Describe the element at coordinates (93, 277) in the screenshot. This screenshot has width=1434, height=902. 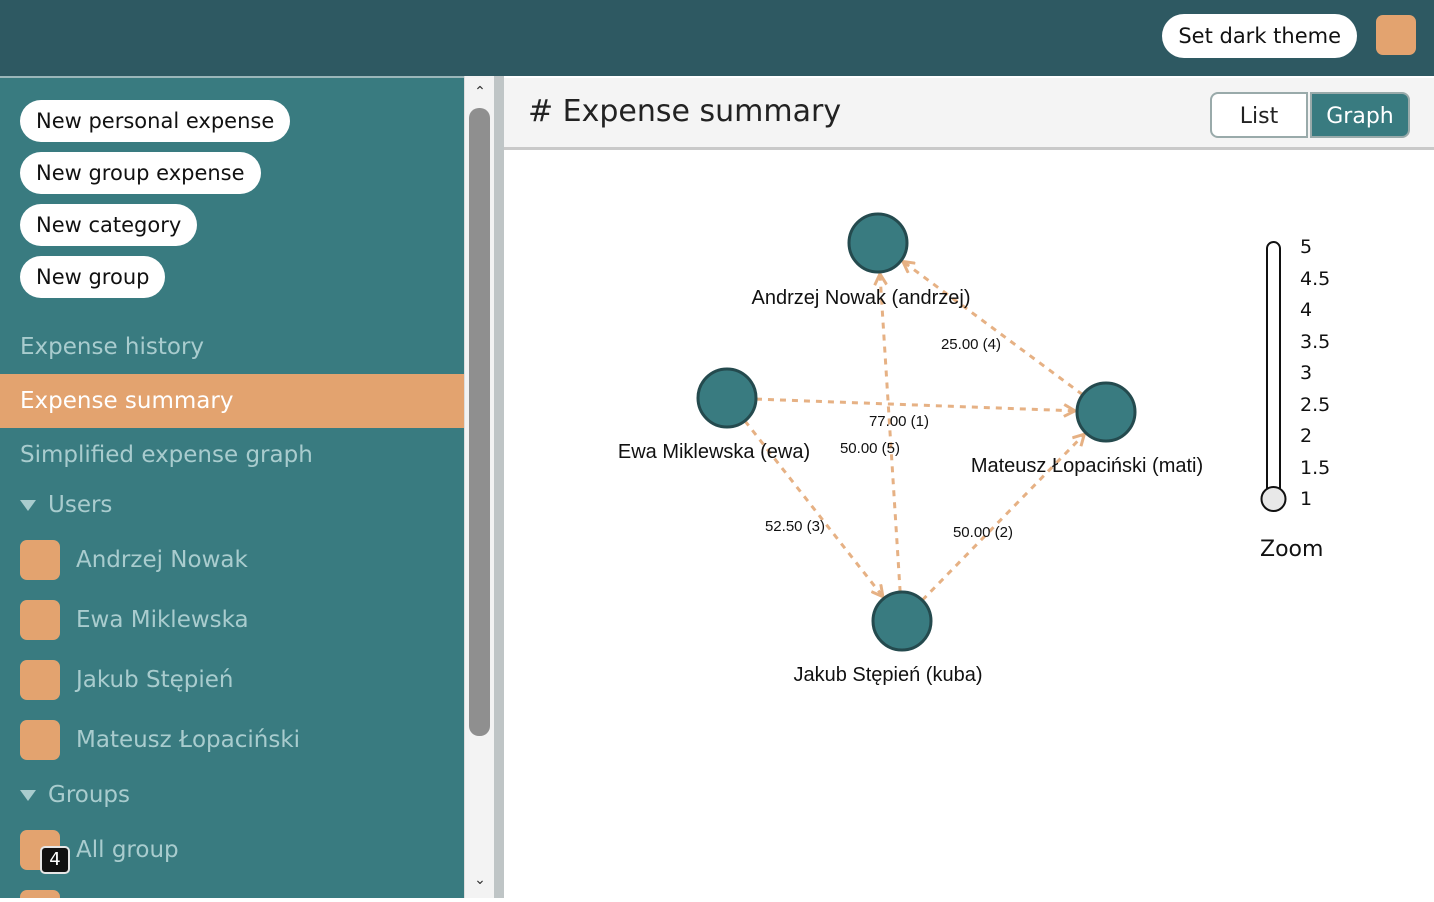
I see `new-group-button: New group` at that location.